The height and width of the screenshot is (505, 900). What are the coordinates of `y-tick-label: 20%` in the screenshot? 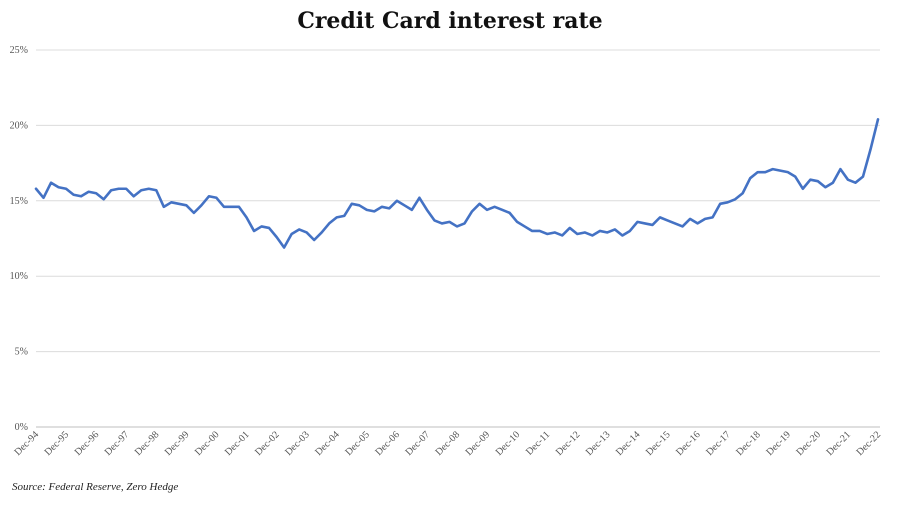 It's located at (19, 125).